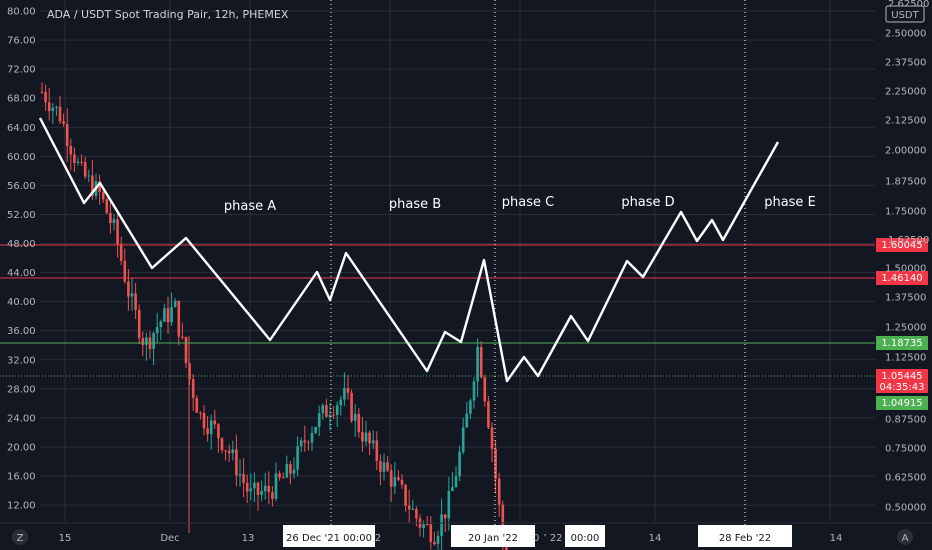 Image resolution: width=932 pixels, height=550 pixels. I want to click on time-axis-label: 15, so click(65, 538).